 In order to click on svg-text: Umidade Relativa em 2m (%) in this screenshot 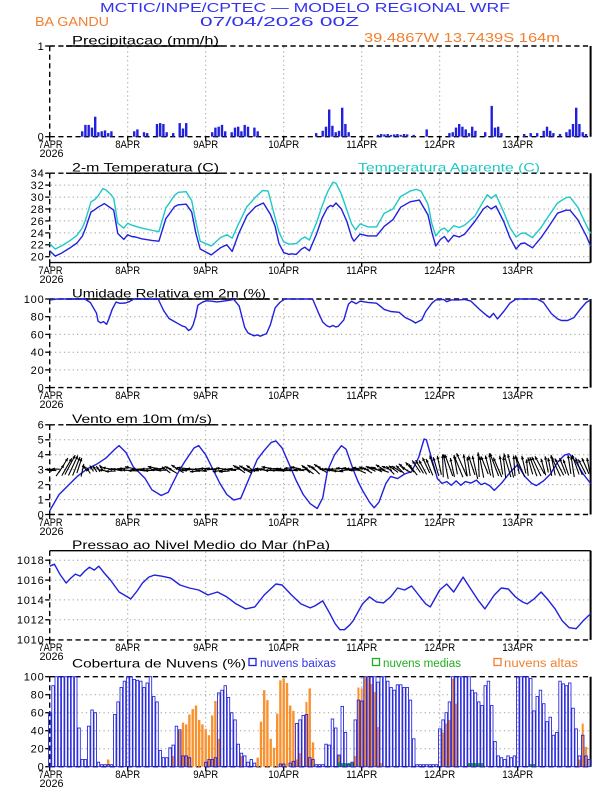, I will do `click(169, 294)`.